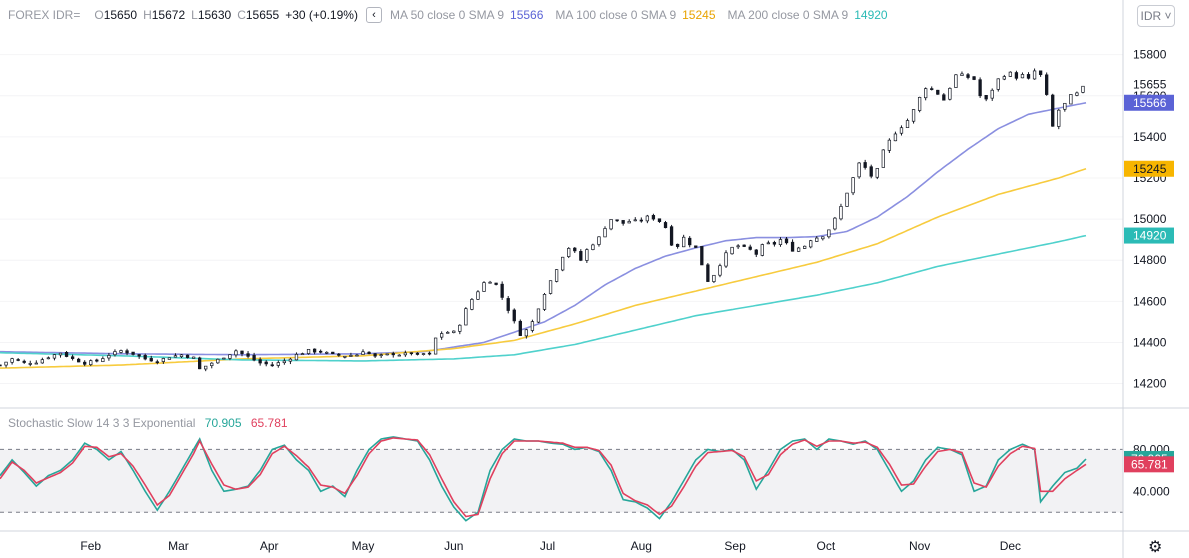 The width and height of the screenshot is (1189, 558). Describe the element at coordinates (269, 423) in the screenshot. I see `stochastic-d-value: 65.781` at that location.